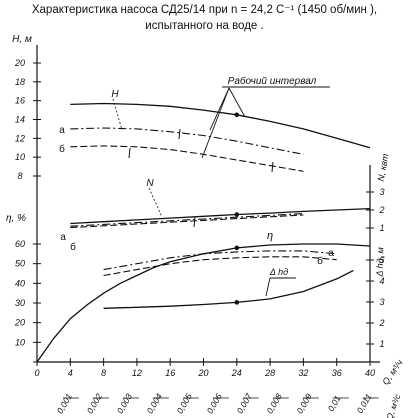 This screenshot has width=409, height=418. Describe the element at coordinates (62, 149) in the screenshot. I see `label-b-H: б` at that location.